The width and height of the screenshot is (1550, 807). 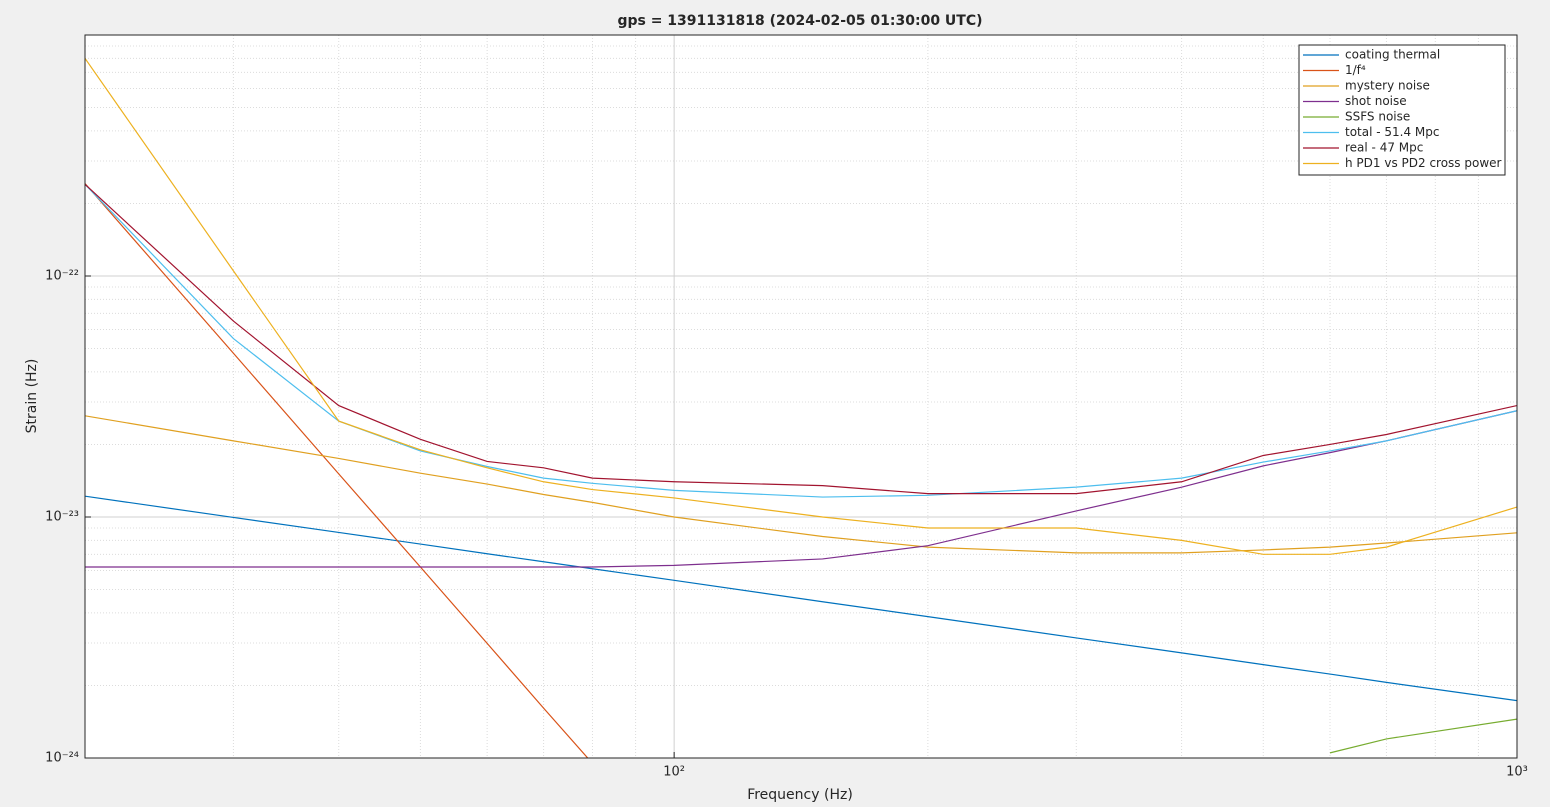 What do you see at coordinates (1387, 86) in the screenshot?
I see `legend-label: mystery noise` at bounding box center [1387, 86].